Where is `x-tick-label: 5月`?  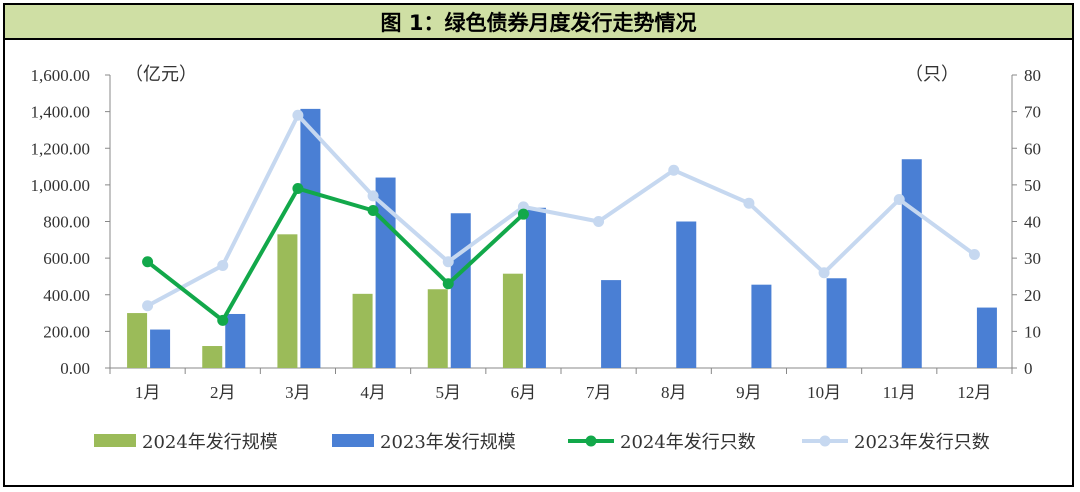 x-tick-label: 5月 is located at coordinates (449, 392).